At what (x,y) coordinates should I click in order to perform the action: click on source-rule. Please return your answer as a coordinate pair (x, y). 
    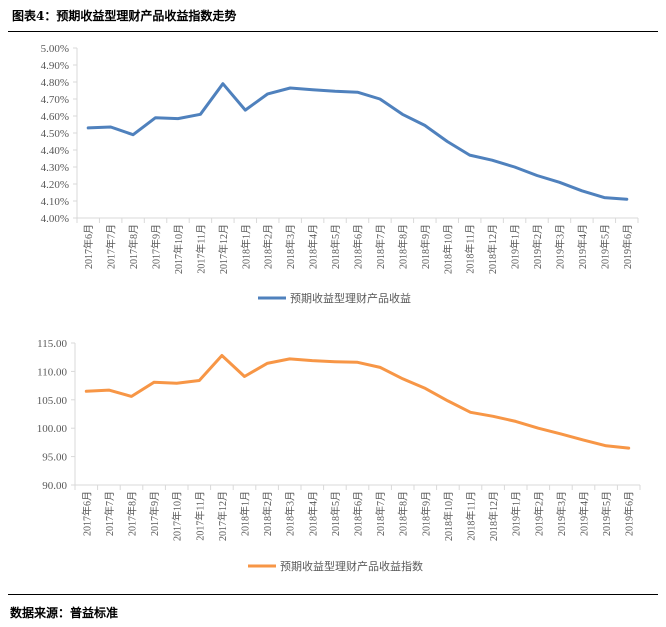
    Looking at the image, I should click on (333, 594).